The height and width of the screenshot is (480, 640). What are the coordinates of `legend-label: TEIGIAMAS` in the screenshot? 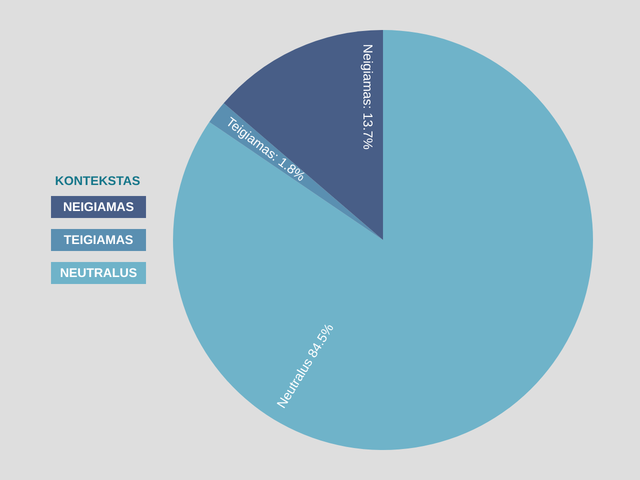 It's located at (105, 240).